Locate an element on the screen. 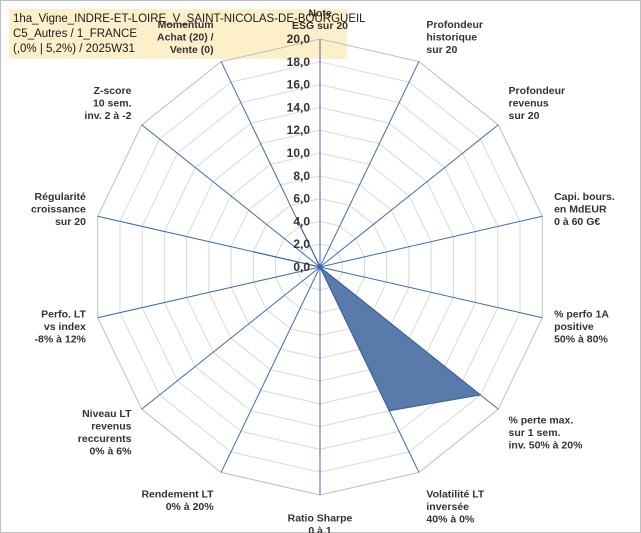 This screenshot has width=641, height=533. axis-label: reccurents is located at coordinates (105, 439).